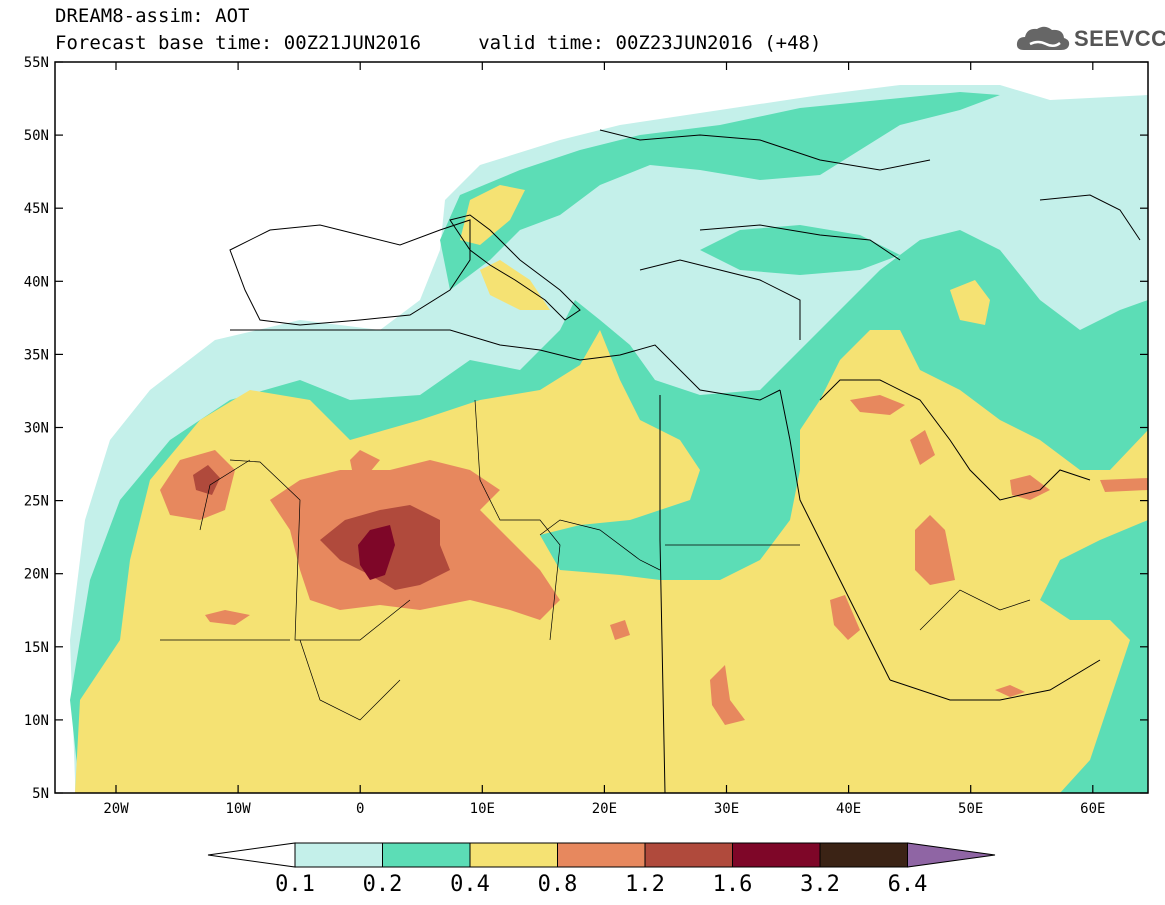 The image size is (1165, 905). I want to click on colorbar-label: 0.4, so click(470, 884).